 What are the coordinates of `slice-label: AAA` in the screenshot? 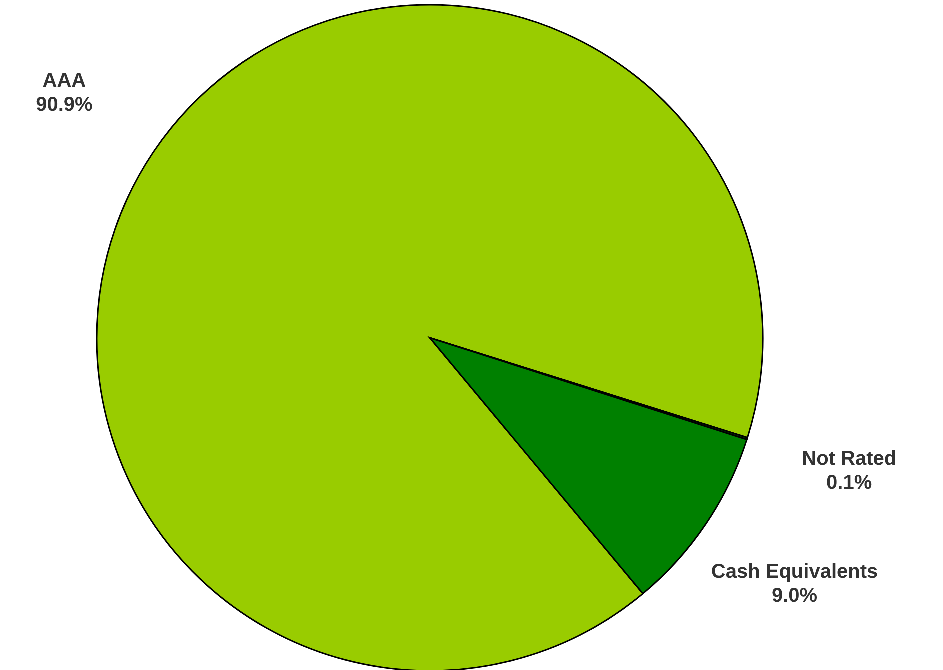 It's located at (64, 81).